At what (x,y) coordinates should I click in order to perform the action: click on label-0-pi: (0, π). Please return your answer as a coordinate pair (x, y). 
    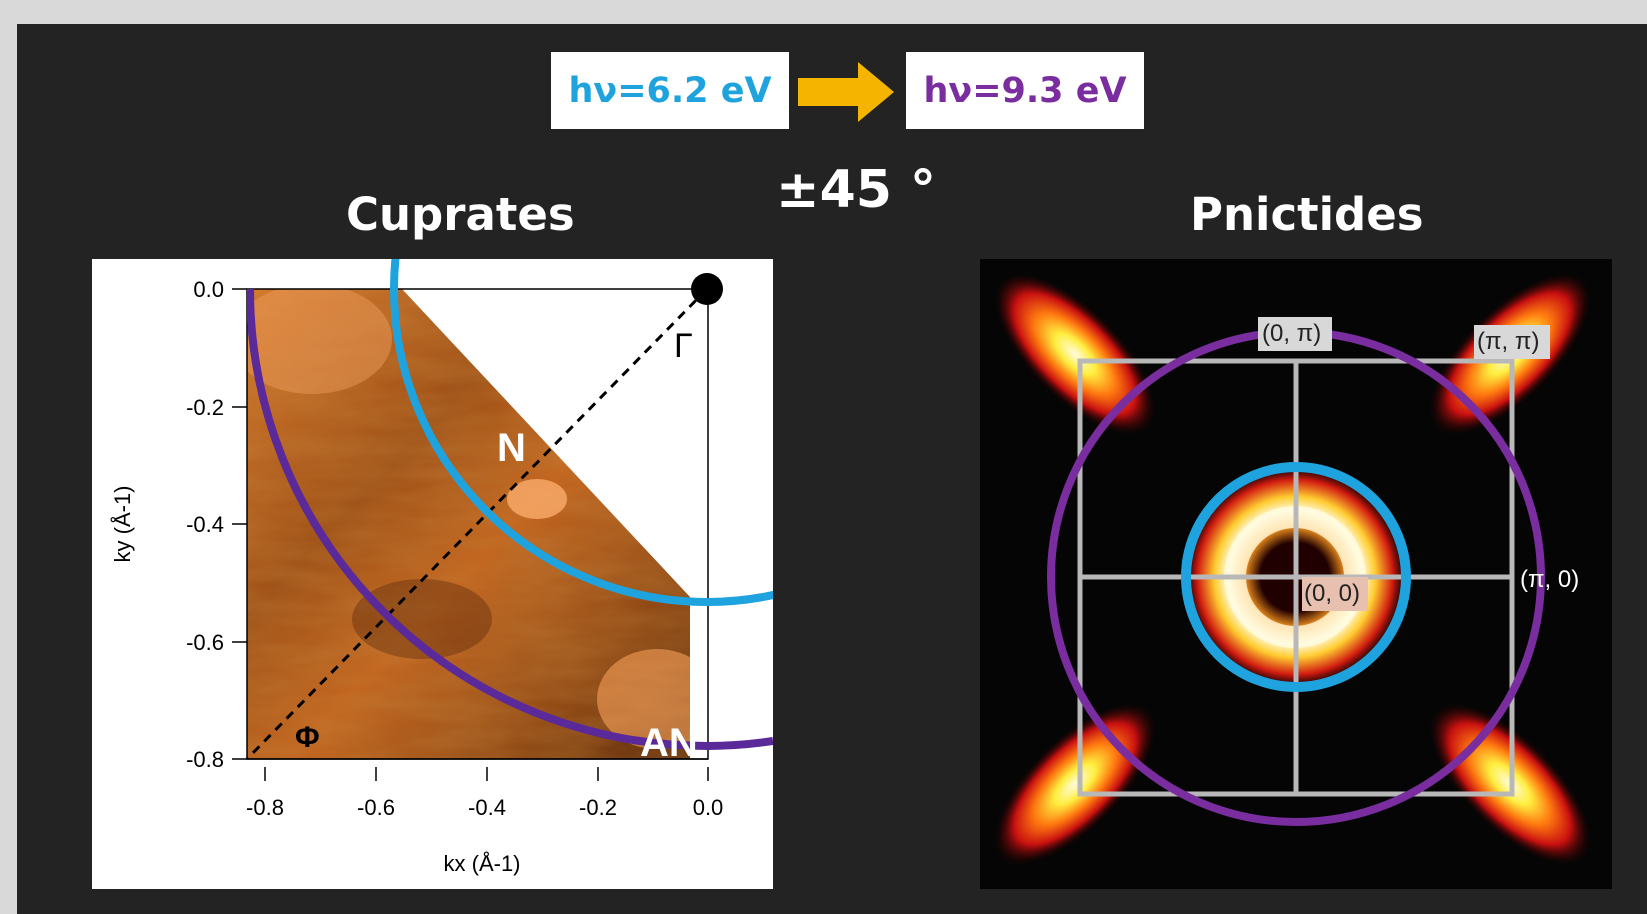
    Looking at the image, I should click on (1291, 333).